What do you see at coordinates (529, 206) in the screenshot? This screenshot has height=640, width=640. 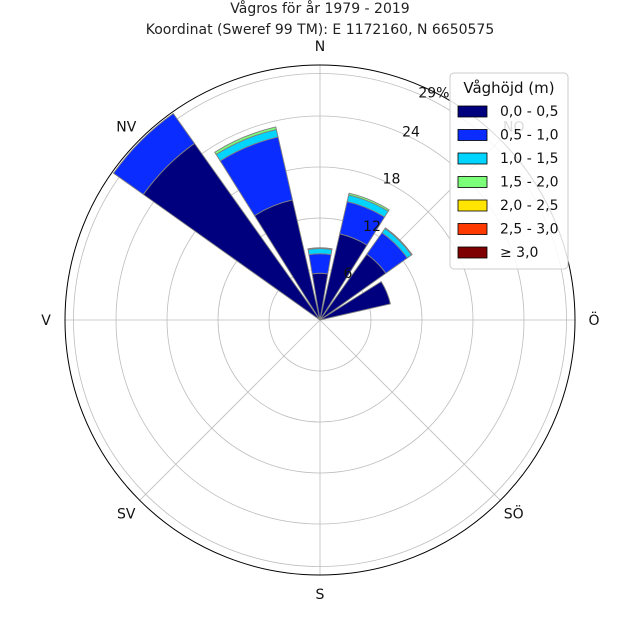 I see `legend-label-4: 2,0 - 2,5` at bounding box center [529, 206].